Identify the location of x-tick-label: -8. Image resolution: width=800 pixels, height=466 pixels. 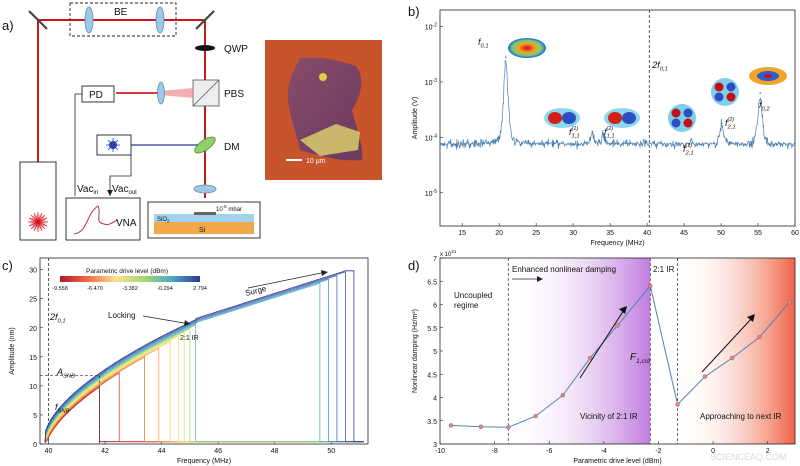
(494, 451).